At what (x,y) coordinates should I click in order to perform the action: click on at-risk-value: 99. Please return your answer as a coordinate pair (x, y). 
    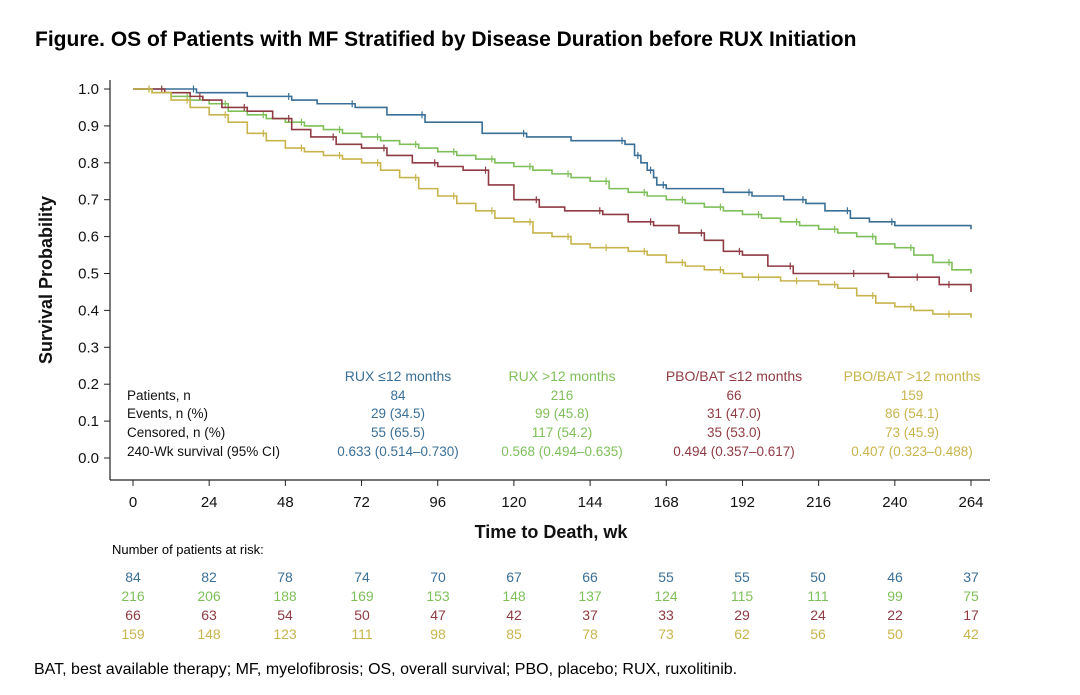
    Looking at the image, I should click on (895, 596).